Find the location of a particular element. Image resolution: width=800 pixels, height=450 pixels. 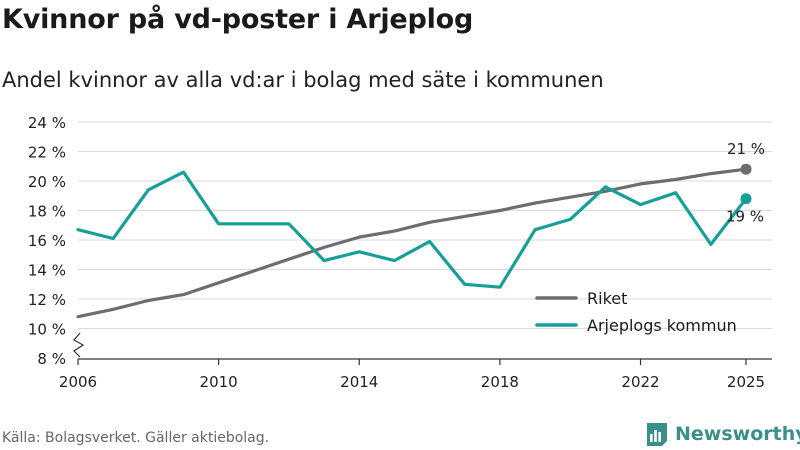

end-point-arjeplog is located at coordinates (746, 199).